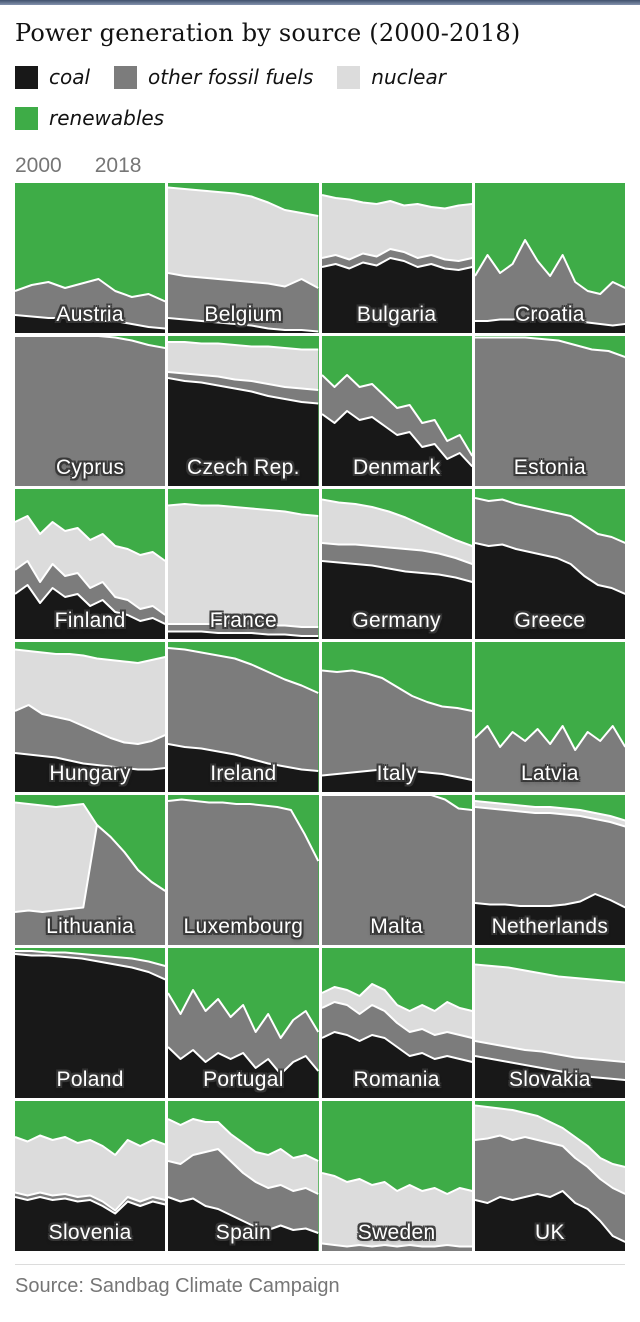 This screenshot has height=1322, width=640. What do you see at coordinates (89, 118) in the screenshot?
I see `legend-item: renewables` at bounding box center [89, 118].